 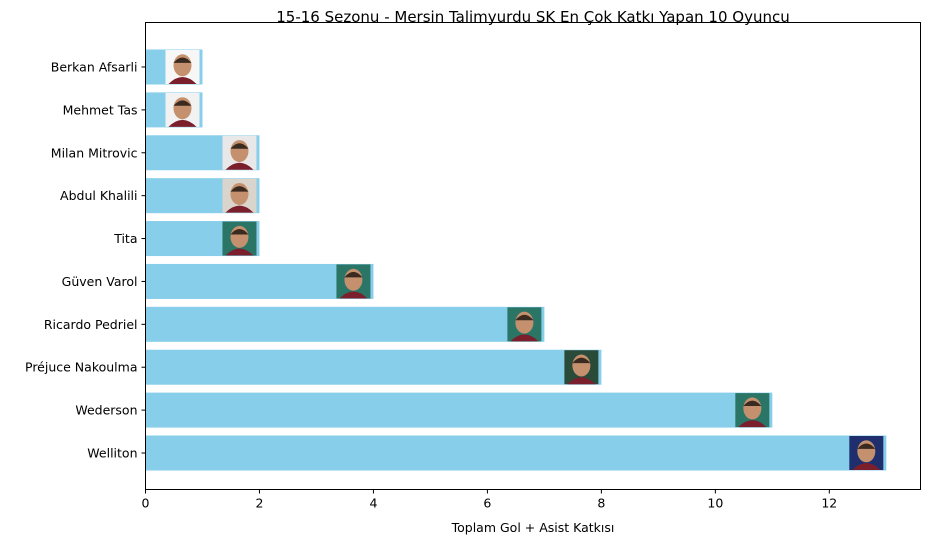 I want to click on y-tick-label: Abdul Khalili, so click(x=98, y=195).